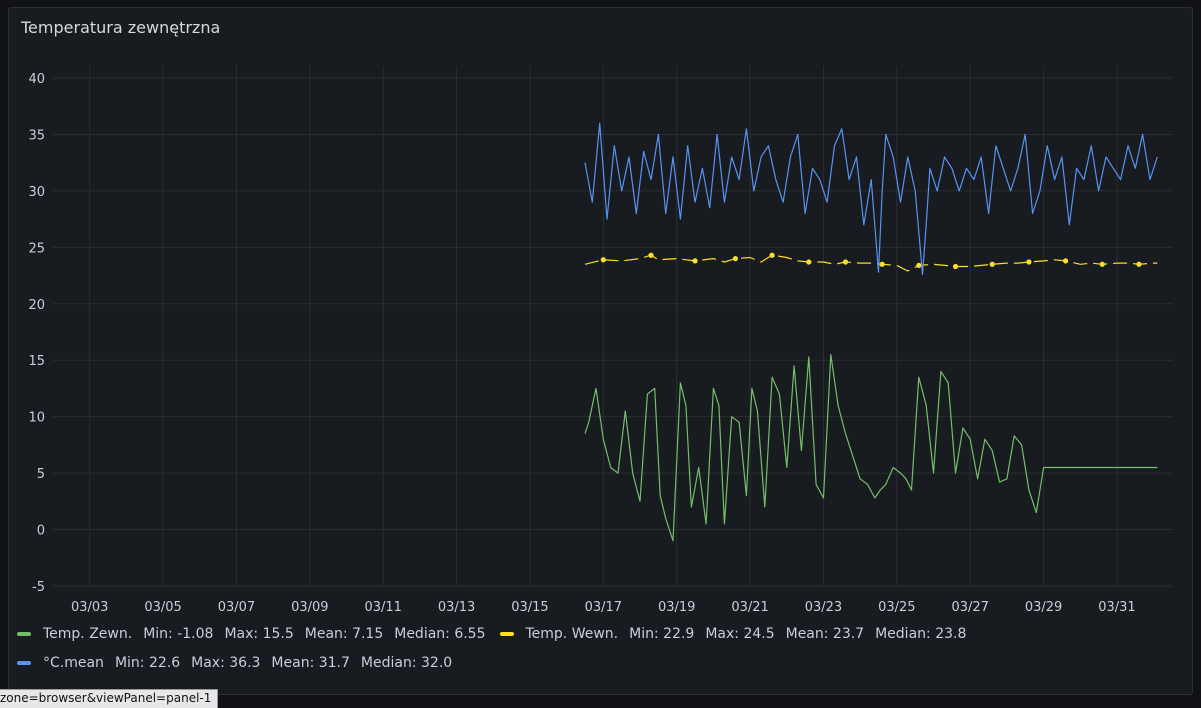 This screenshot has width=1201, height=708. What do you see at coordinates (88, 633) in the screenshot?
I see `legend-series-name: Temp. Zewn.` at bounding box center [88, 633].